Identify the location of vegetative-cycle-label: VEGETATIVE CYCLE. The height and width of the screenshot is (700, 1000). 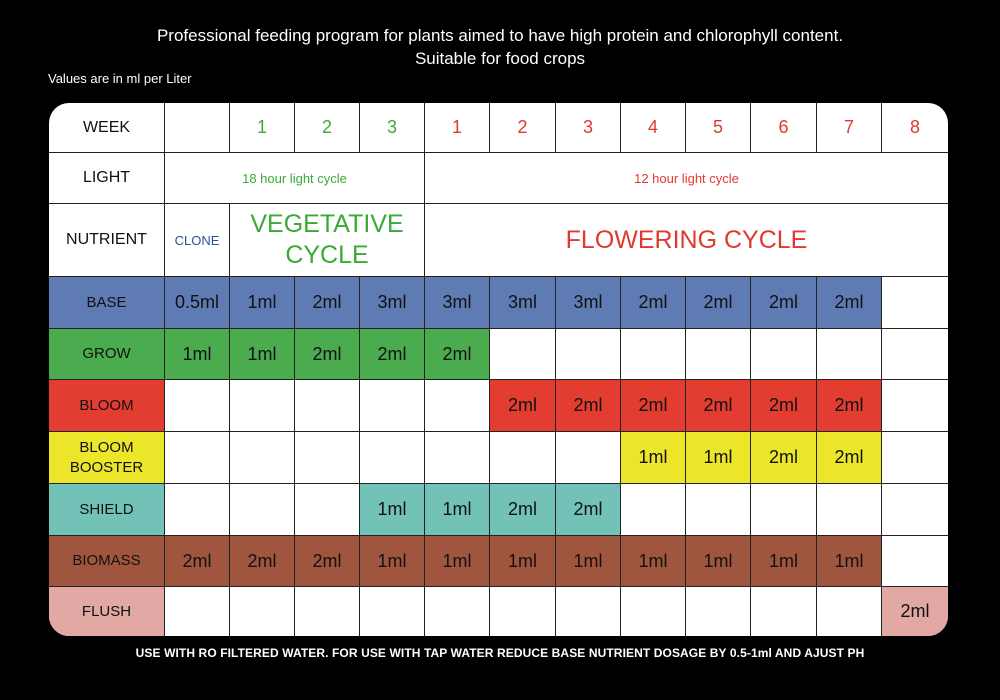
(327, 240).